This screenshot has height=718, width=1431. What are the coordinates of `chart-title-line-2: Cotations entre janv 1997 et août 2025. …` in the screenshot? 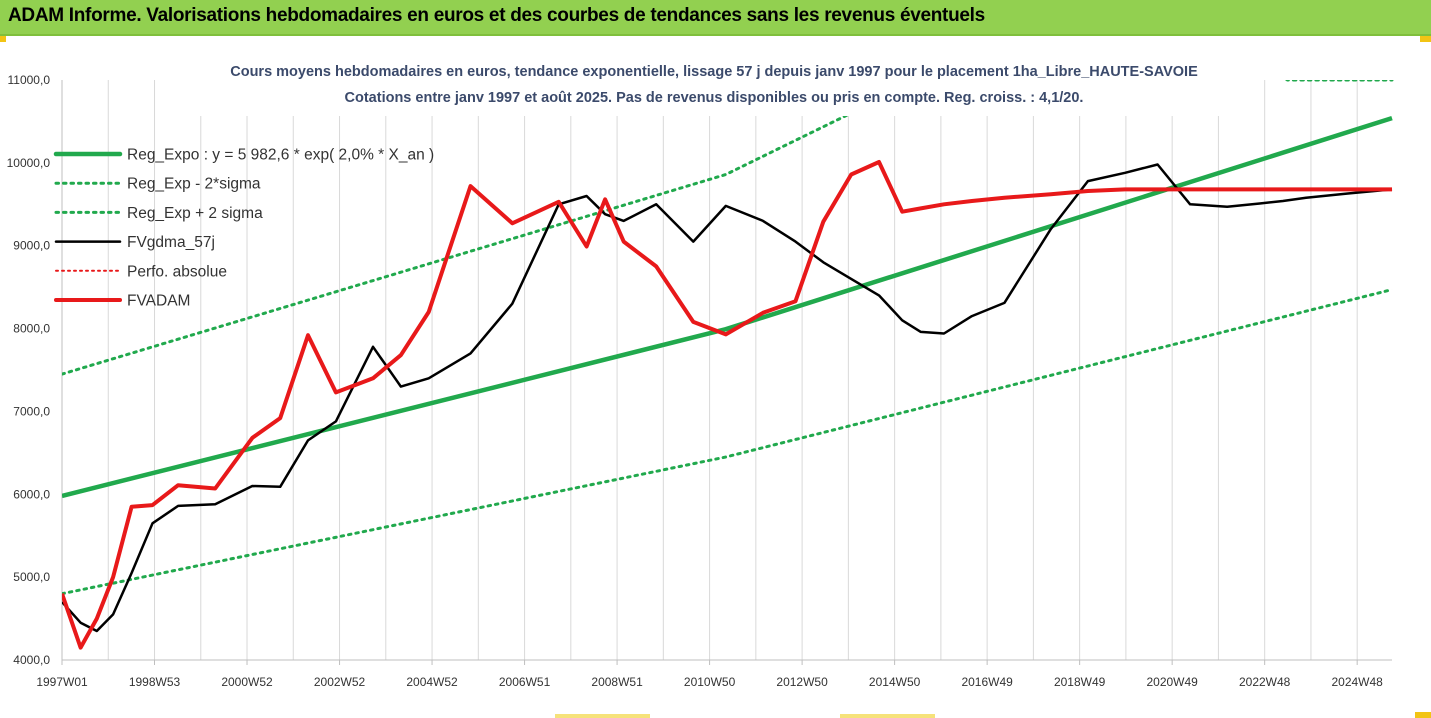 It's located at (714, 98).